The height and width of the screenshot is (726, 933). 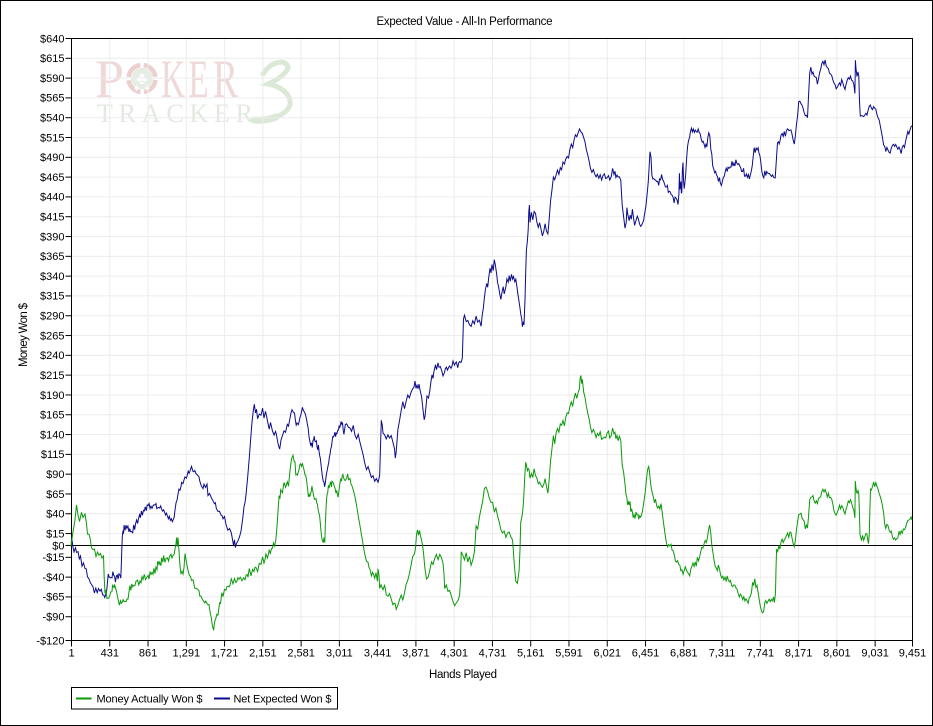 I want to click on svg-text: Money Won $, so click(x=24, y=334).